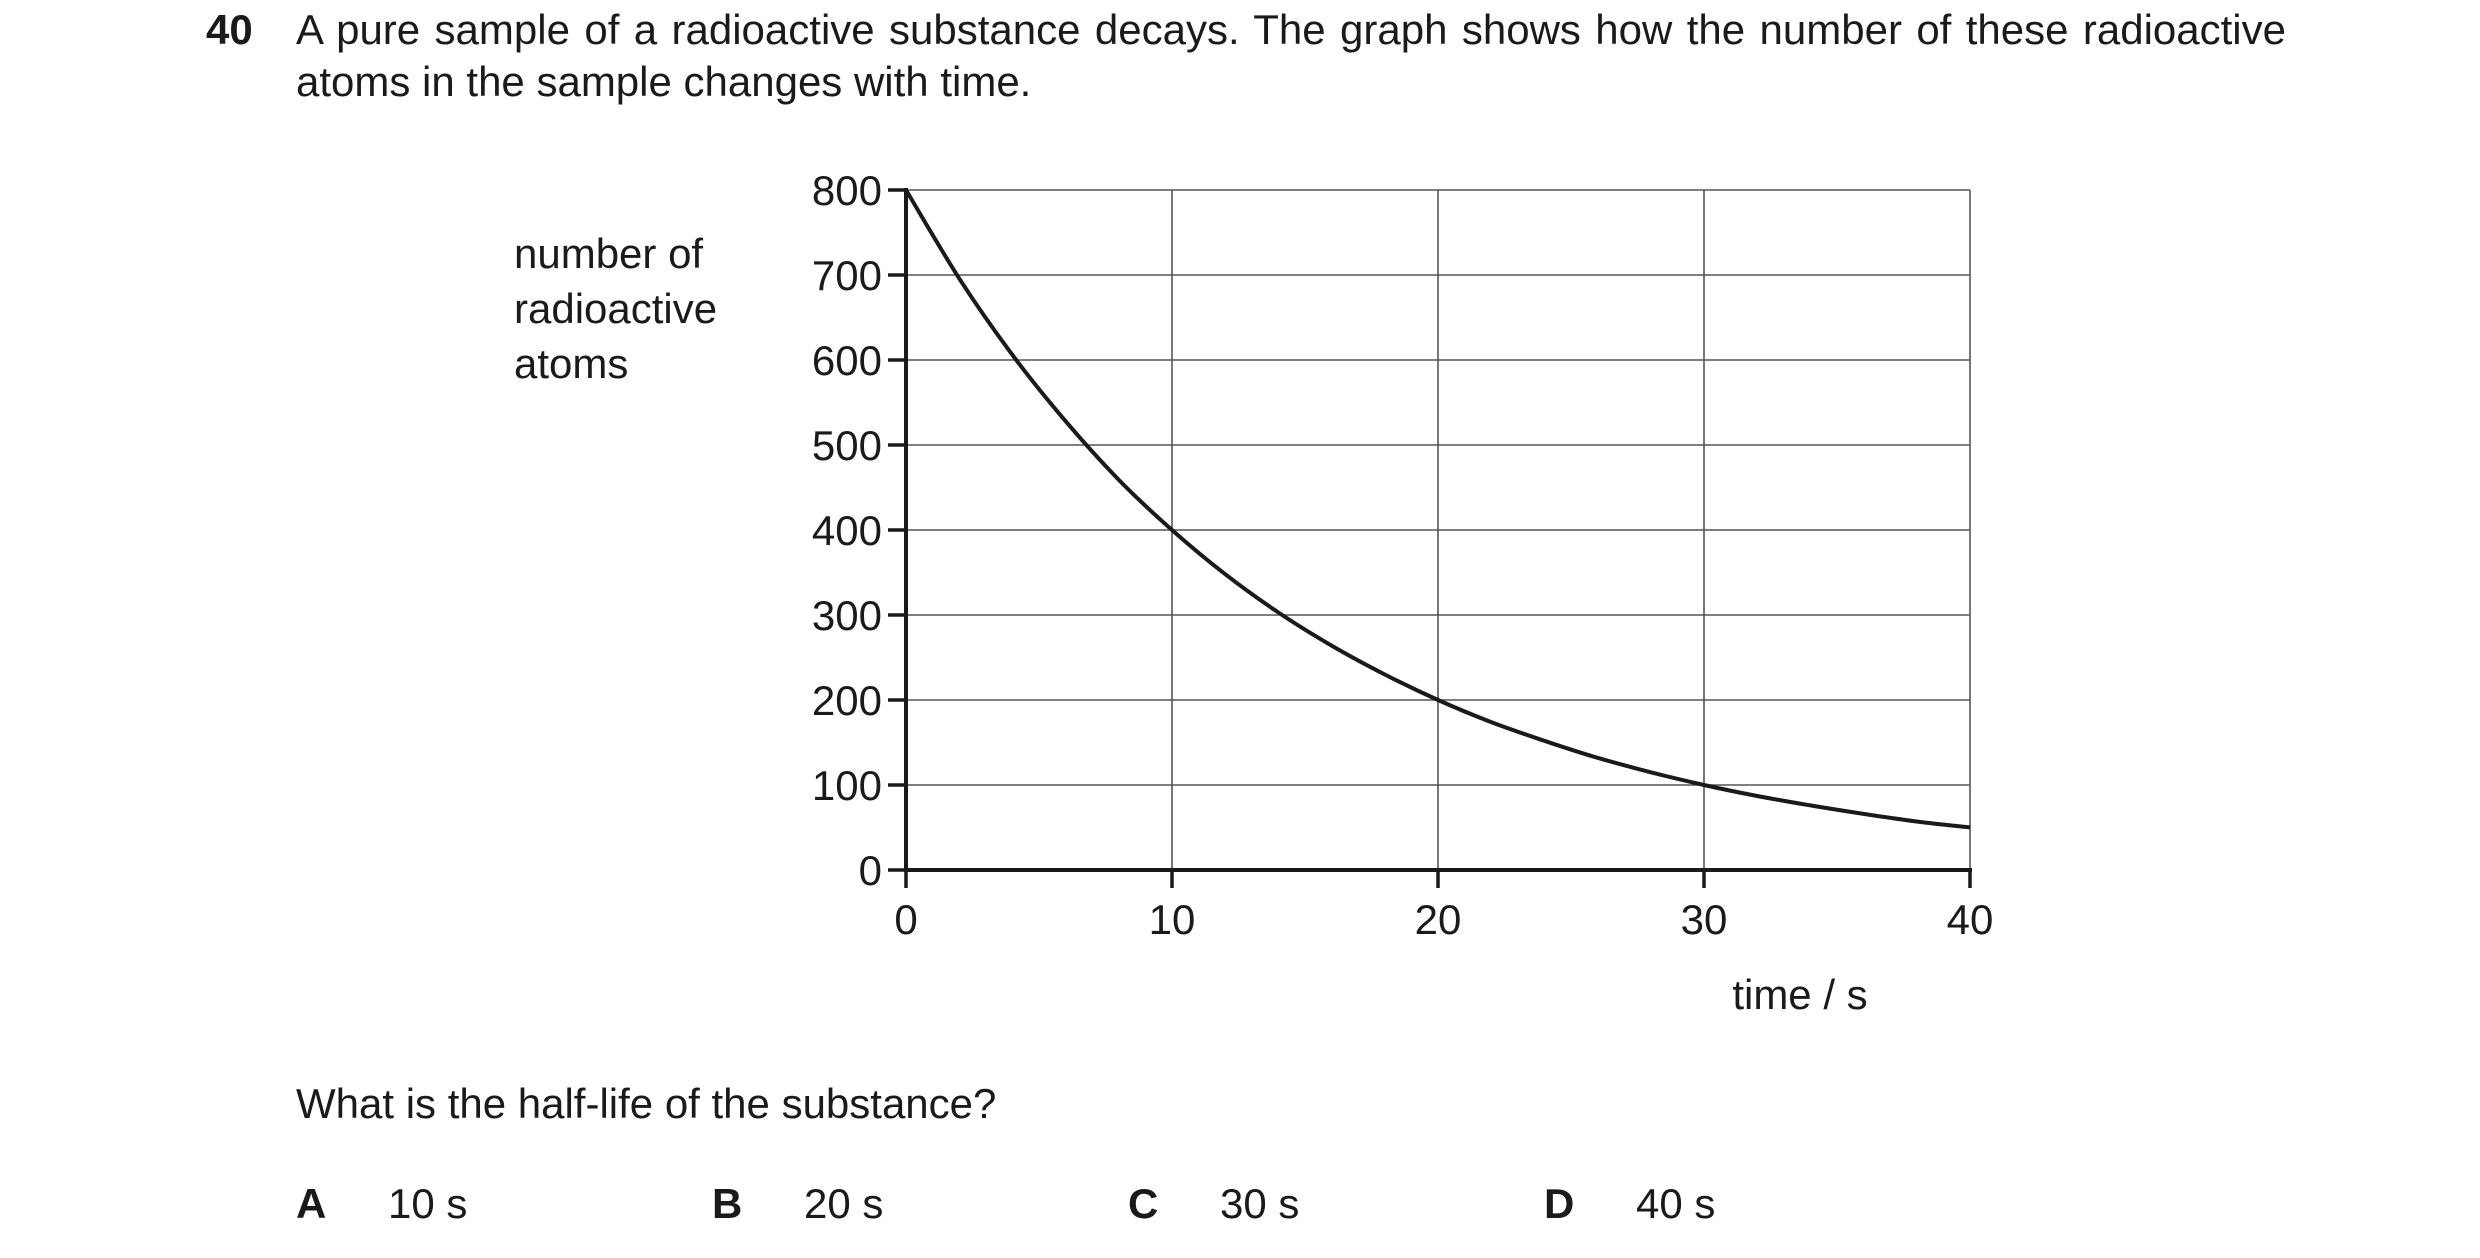 This screenshot has height=1258, width=2480. Describe the element at coordinates (616, 308) in the screenshot. I see `y-axis-label: number of radioactive atoms` at that location.